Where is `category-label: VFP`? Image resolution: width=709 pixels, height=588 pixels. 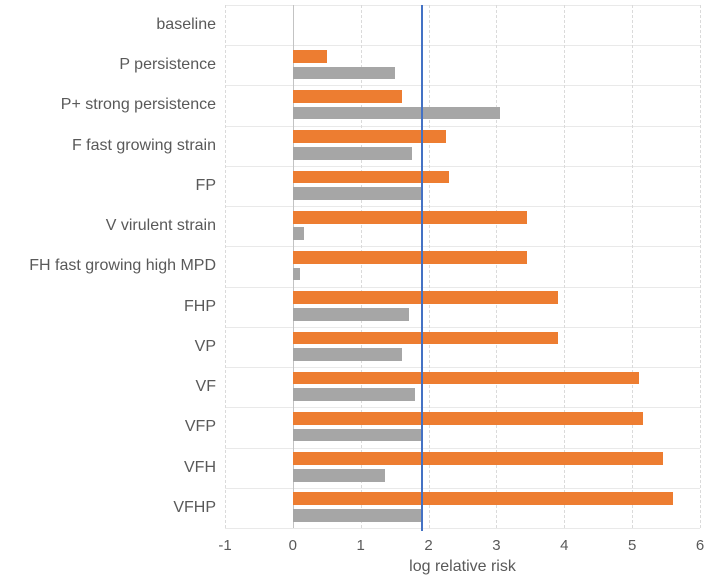
category-label: VFP is located at coordinates (200, 427).